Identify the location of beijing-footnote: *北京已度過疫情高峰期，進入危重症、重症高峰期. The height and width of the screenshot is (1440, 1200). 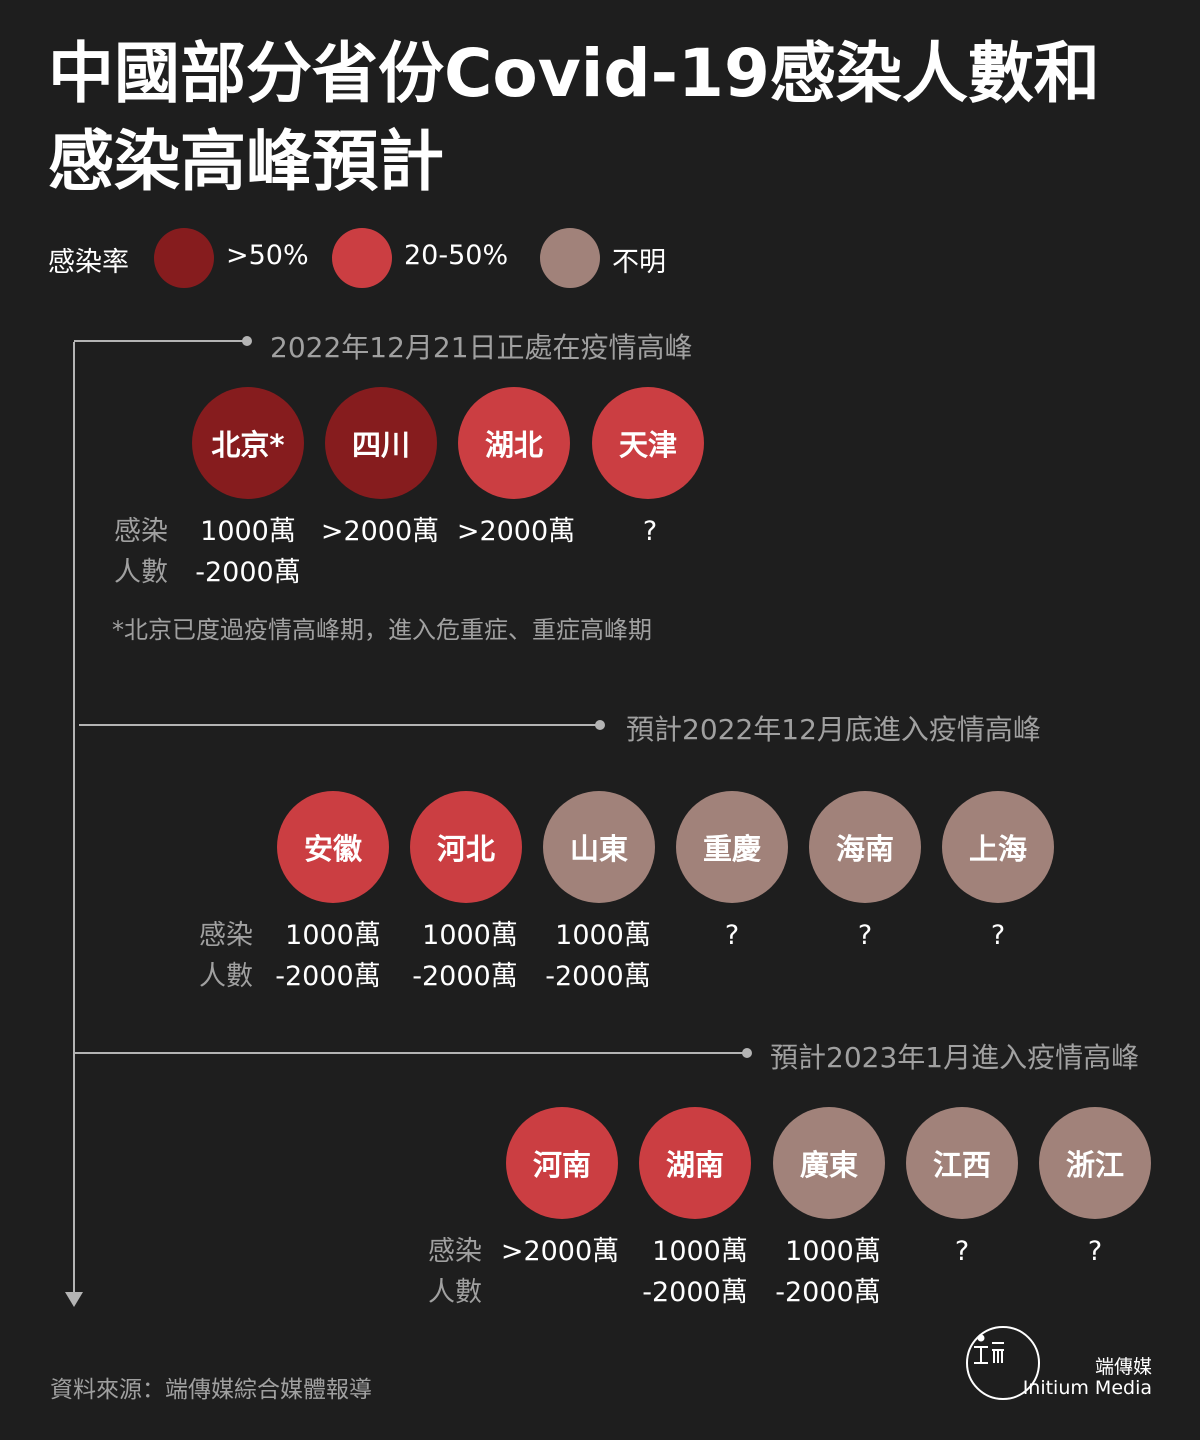
(382, 630).